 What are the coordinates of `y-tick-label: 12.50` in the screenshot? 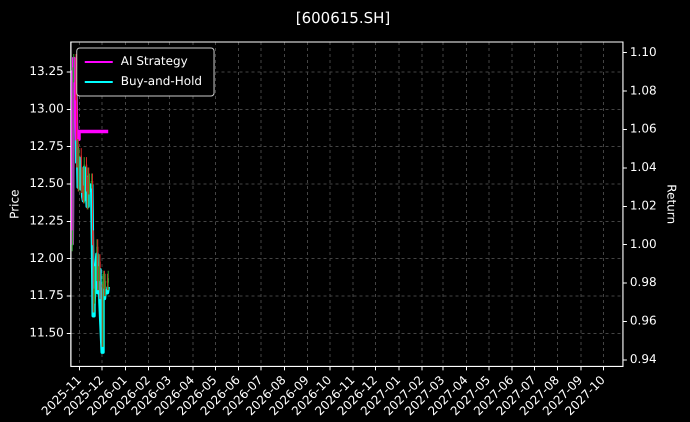 It's located at (46, 183).